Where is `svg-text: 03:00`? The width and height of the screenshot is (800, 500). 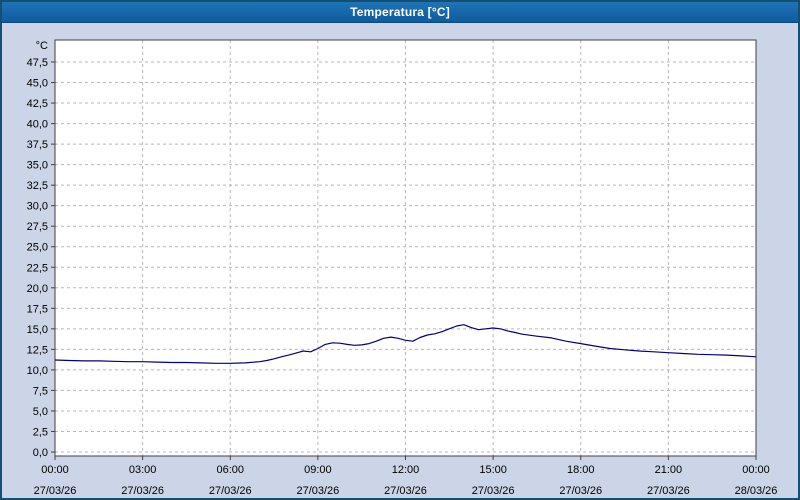 svg-text: 03:00 is located at coordinates (143, 470).